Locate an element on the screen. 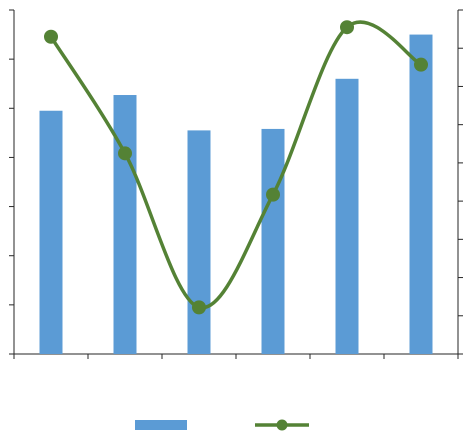  legend is located at coordinates (222, 425).